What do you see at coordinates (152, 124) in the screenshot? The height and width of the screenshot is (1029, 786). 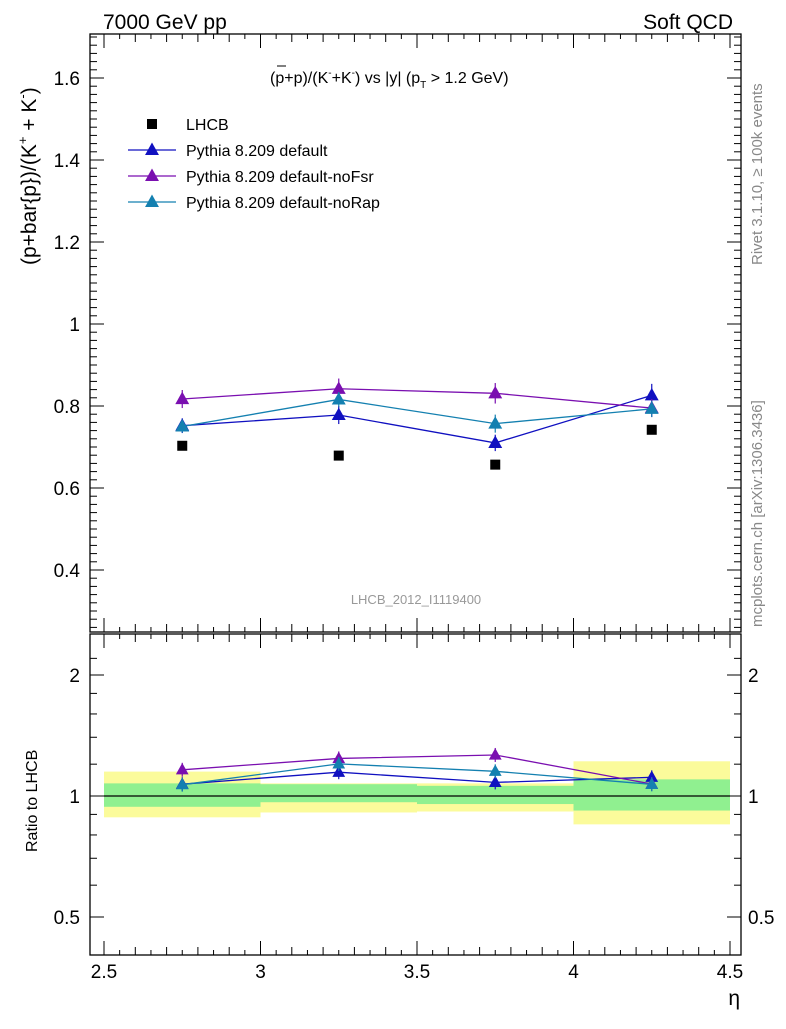 I see `legend-marker-data` at bounding box center [152, 124].